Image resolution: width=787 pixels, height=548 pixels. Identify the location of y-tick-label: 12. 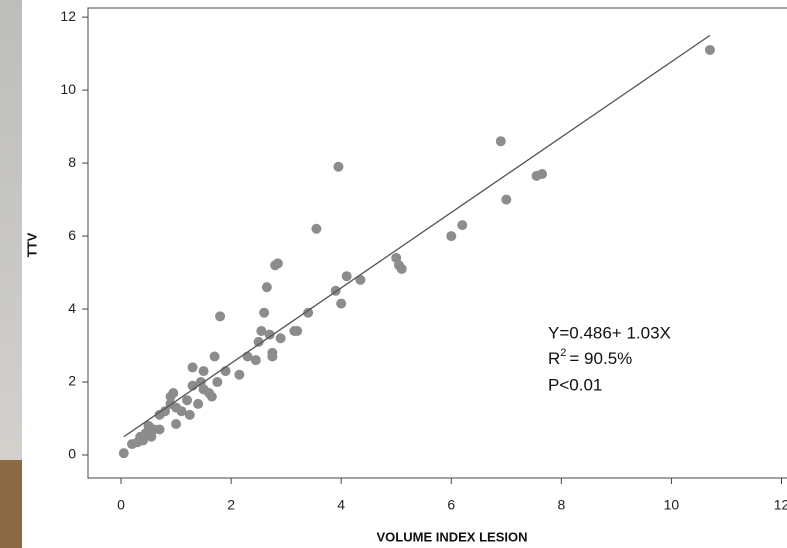
(68, 16).